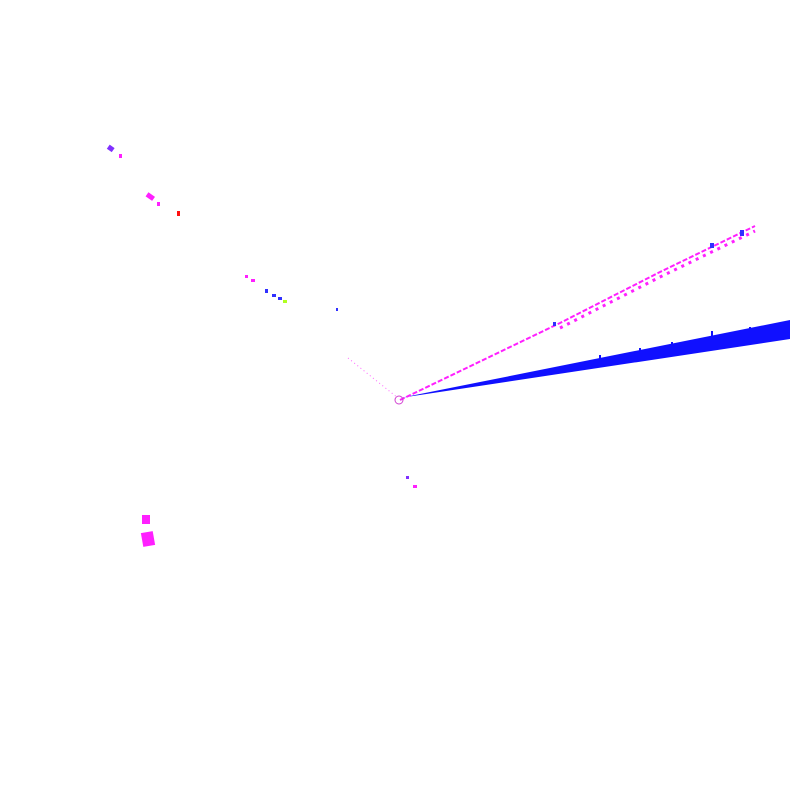 The width and height of the screenshot is (800, 800). What do you see at coordinates (648, 278) in the screenshot?
I see `blue-points-on-ray` at bounding box center [648, 278].